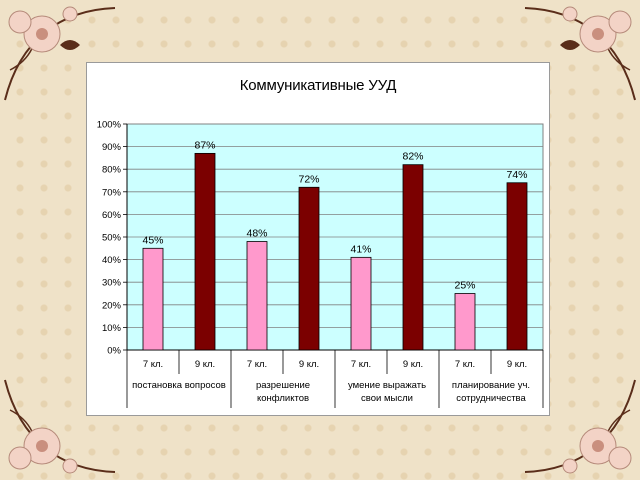 The width and height of the screenshot is (640, 480). Describe the element at coordinates (112, 215) in the screenshot. I see `y-tick-label: 60%` at that location.